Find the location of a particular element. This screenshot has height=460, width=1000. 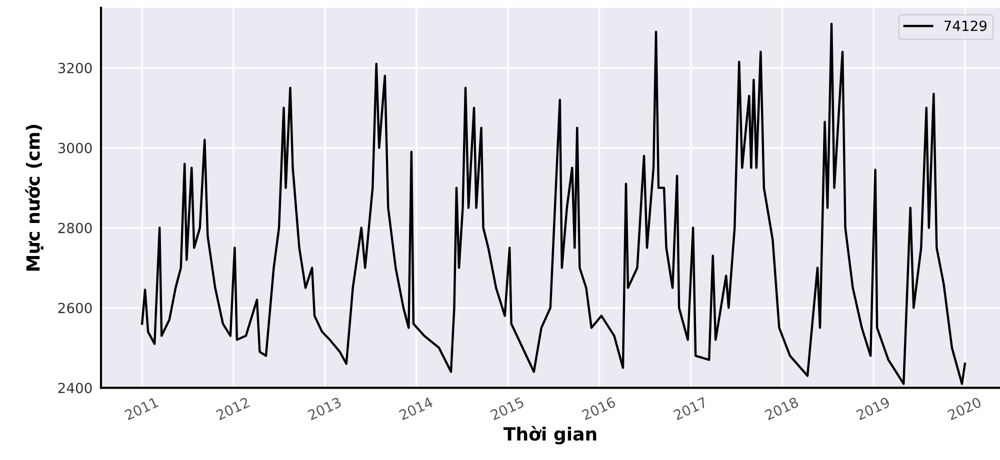

x-tick-label: 2016 is located at coordinates (598, 408).